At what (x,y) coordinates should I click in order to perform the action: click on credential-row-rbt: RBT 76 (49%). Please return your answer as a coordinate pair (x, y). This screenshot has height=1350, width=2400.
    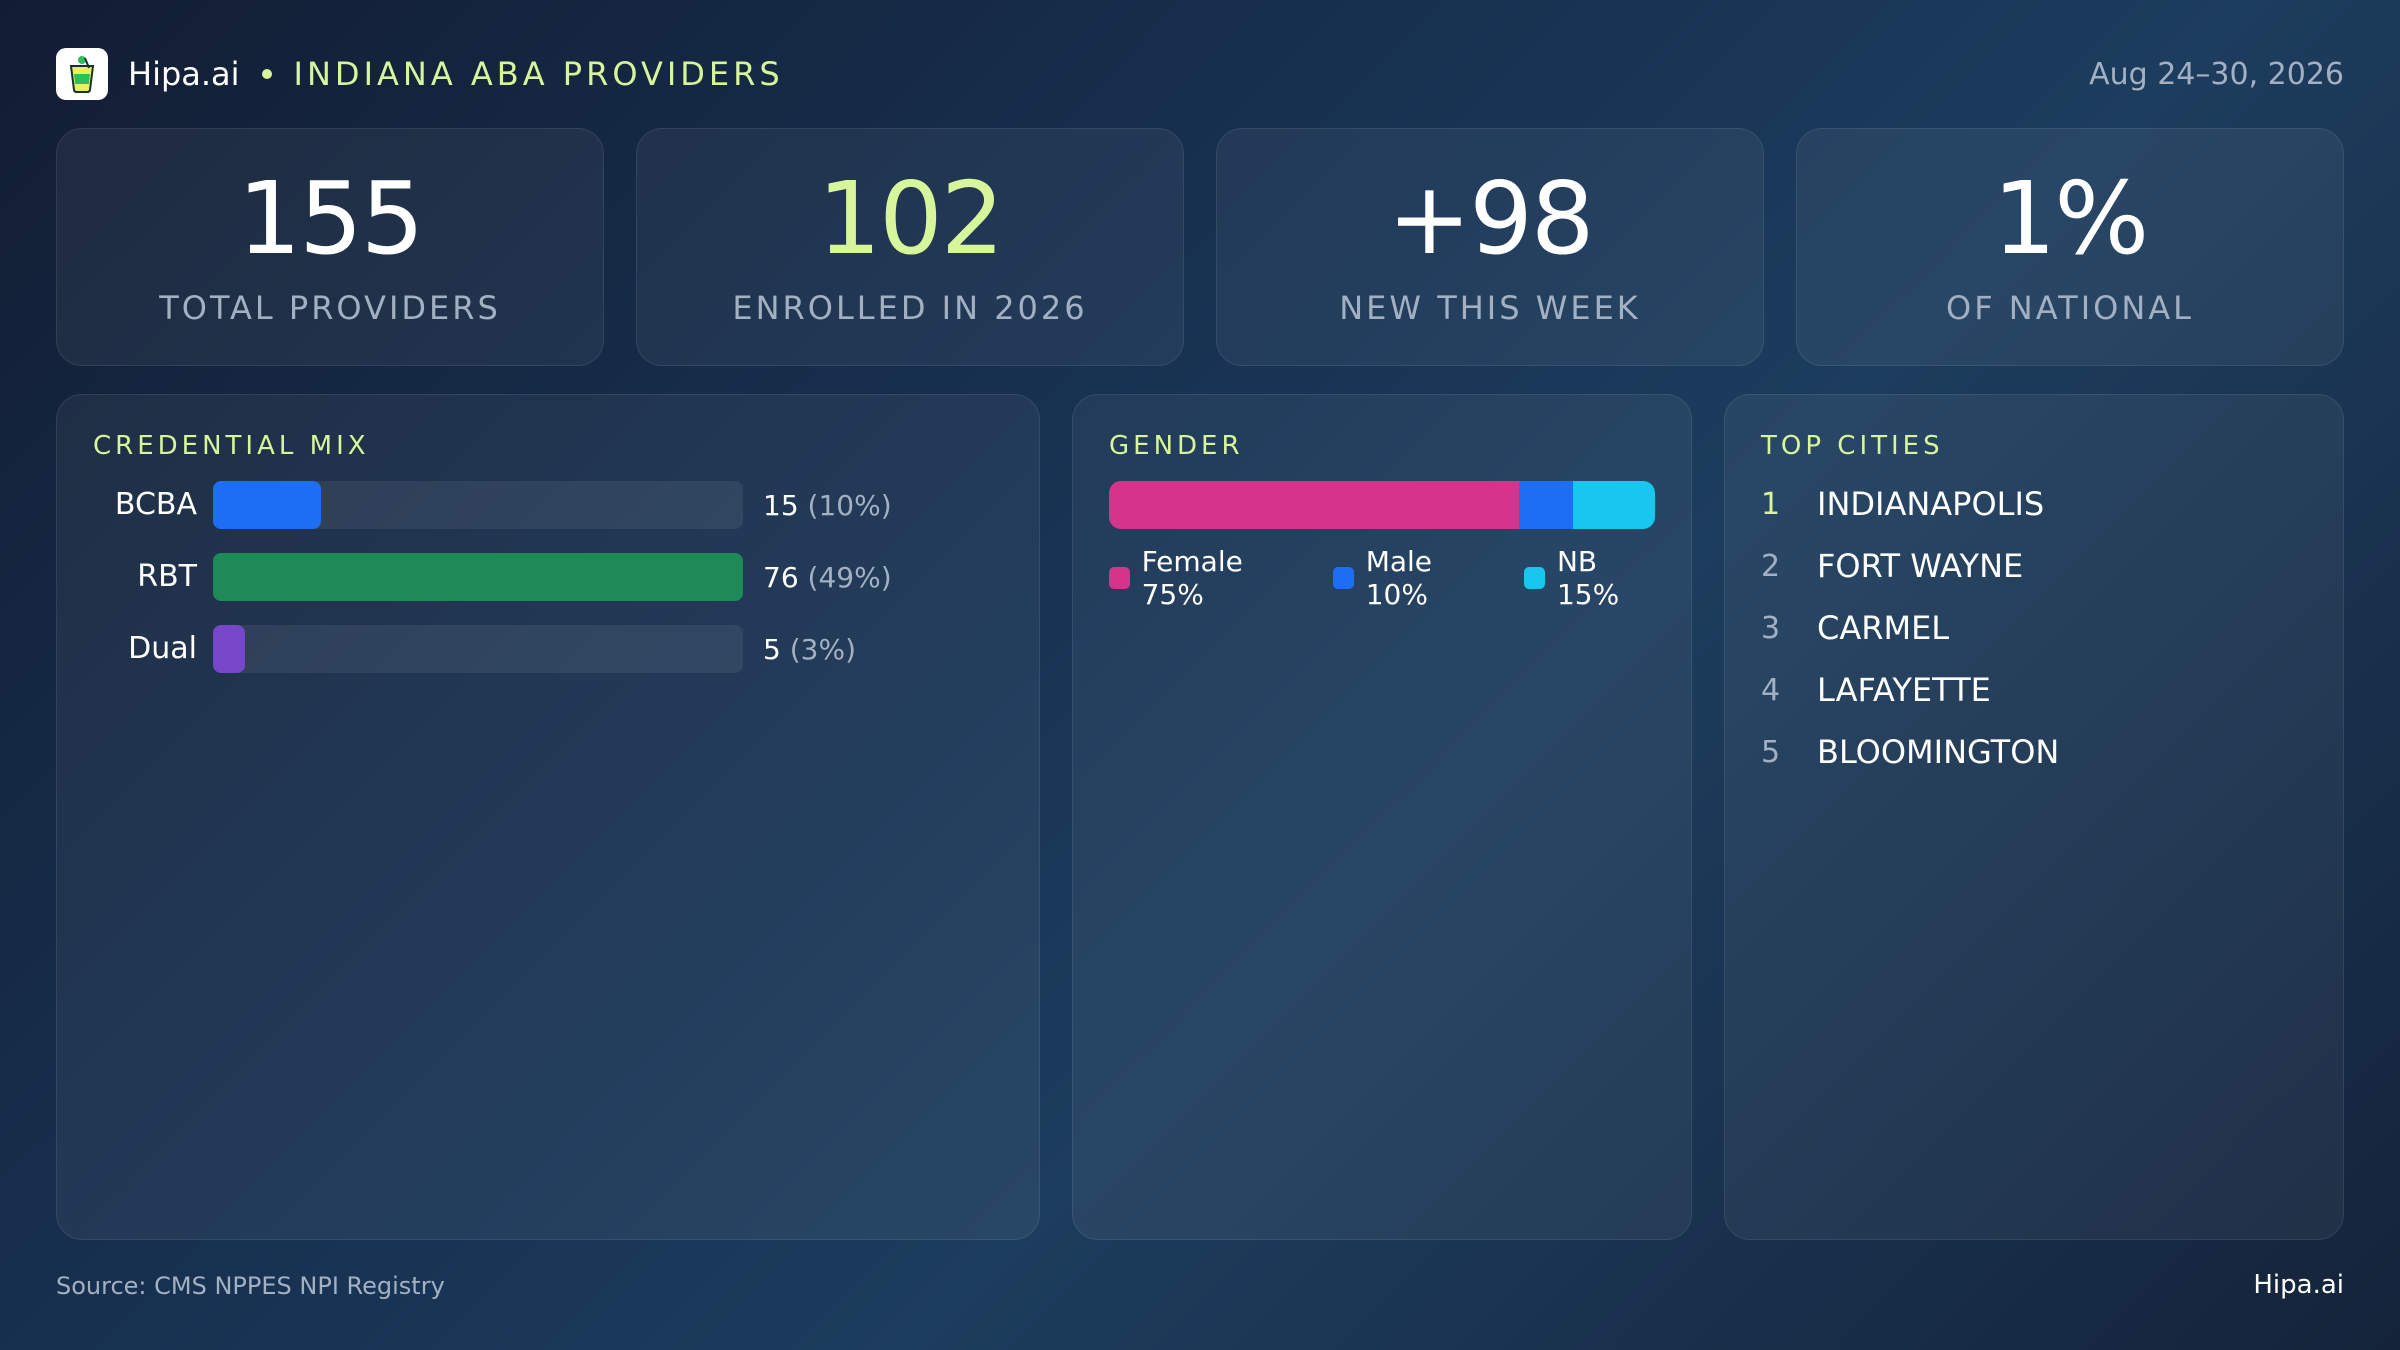
    Looking at the image, I should click on (548, 577).